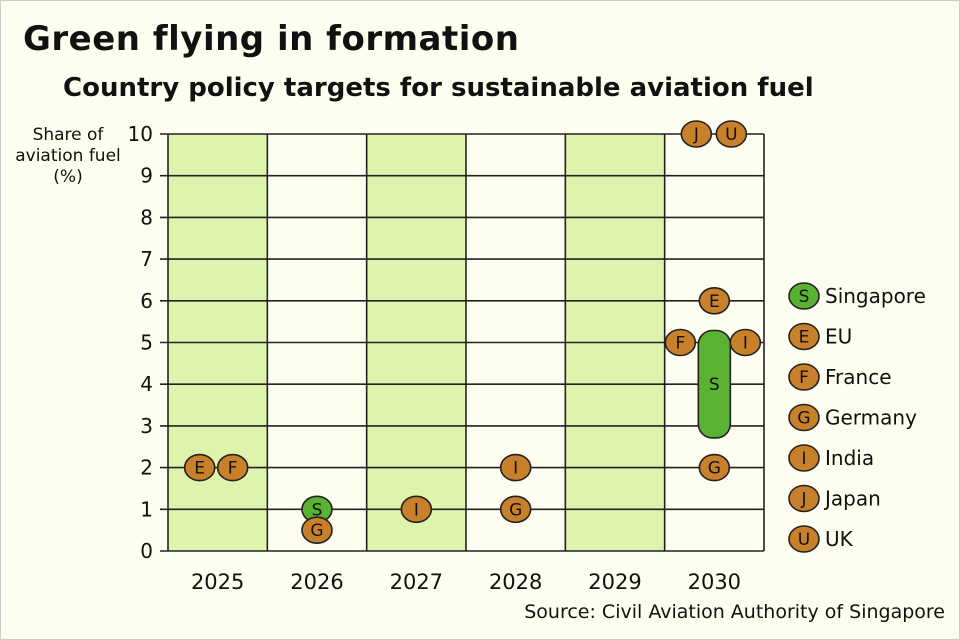 The width and height of the screenshot is (960, 640). I want to click on point-letter: U, so click(731, 135).